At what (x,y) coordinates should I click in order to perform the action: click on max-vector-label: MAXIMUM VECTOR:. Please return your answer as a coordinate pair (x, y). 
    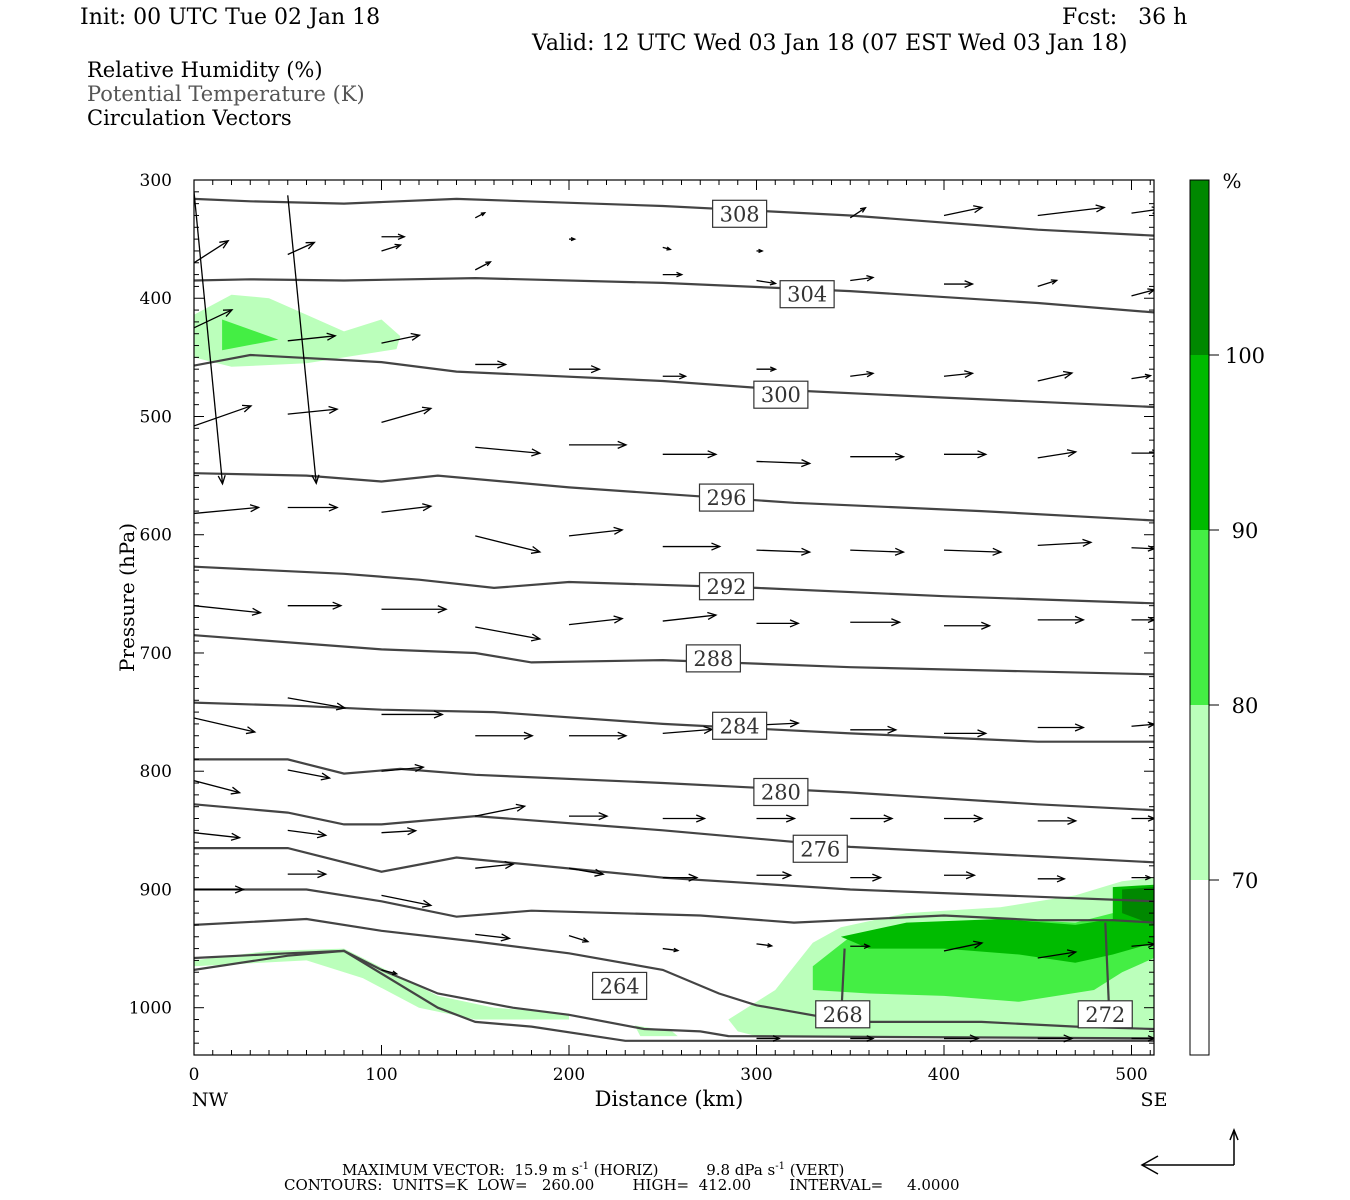
    Looking at the image, I should click on (423, 1170).